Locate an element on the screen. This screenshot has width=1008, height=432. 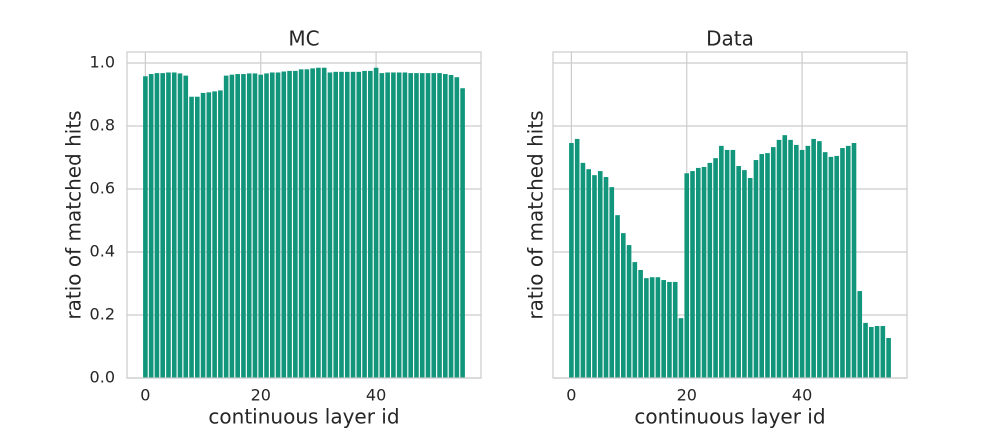
x-axis-label: continuous layer id is located at coordinates (303, 417).